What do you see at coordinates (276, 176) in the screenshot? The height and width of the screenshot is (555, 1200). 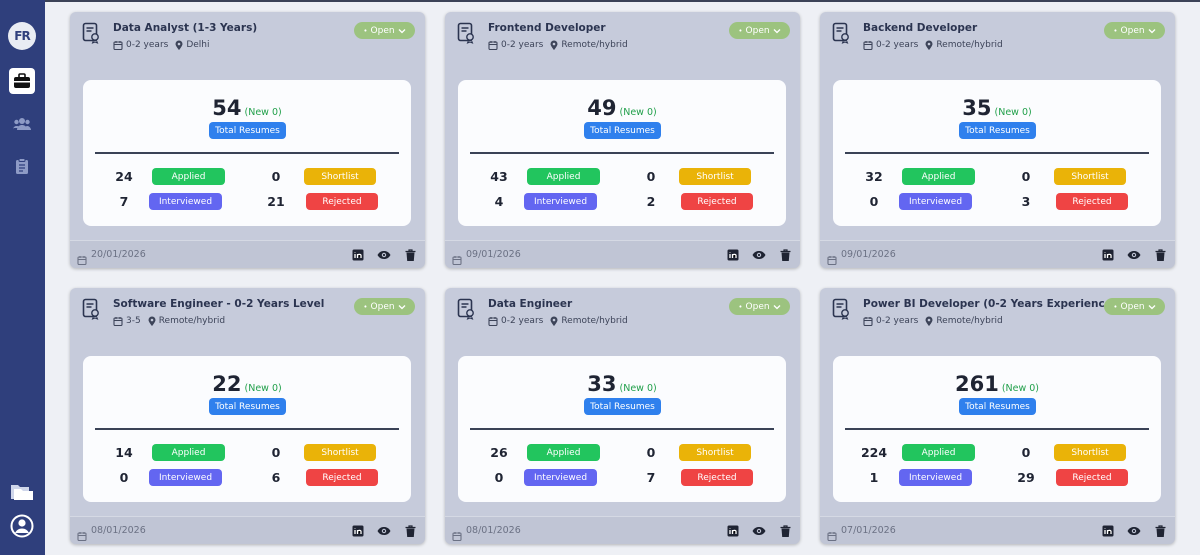 I see `shortlist-count: 0` at bounding box center [276, 176].